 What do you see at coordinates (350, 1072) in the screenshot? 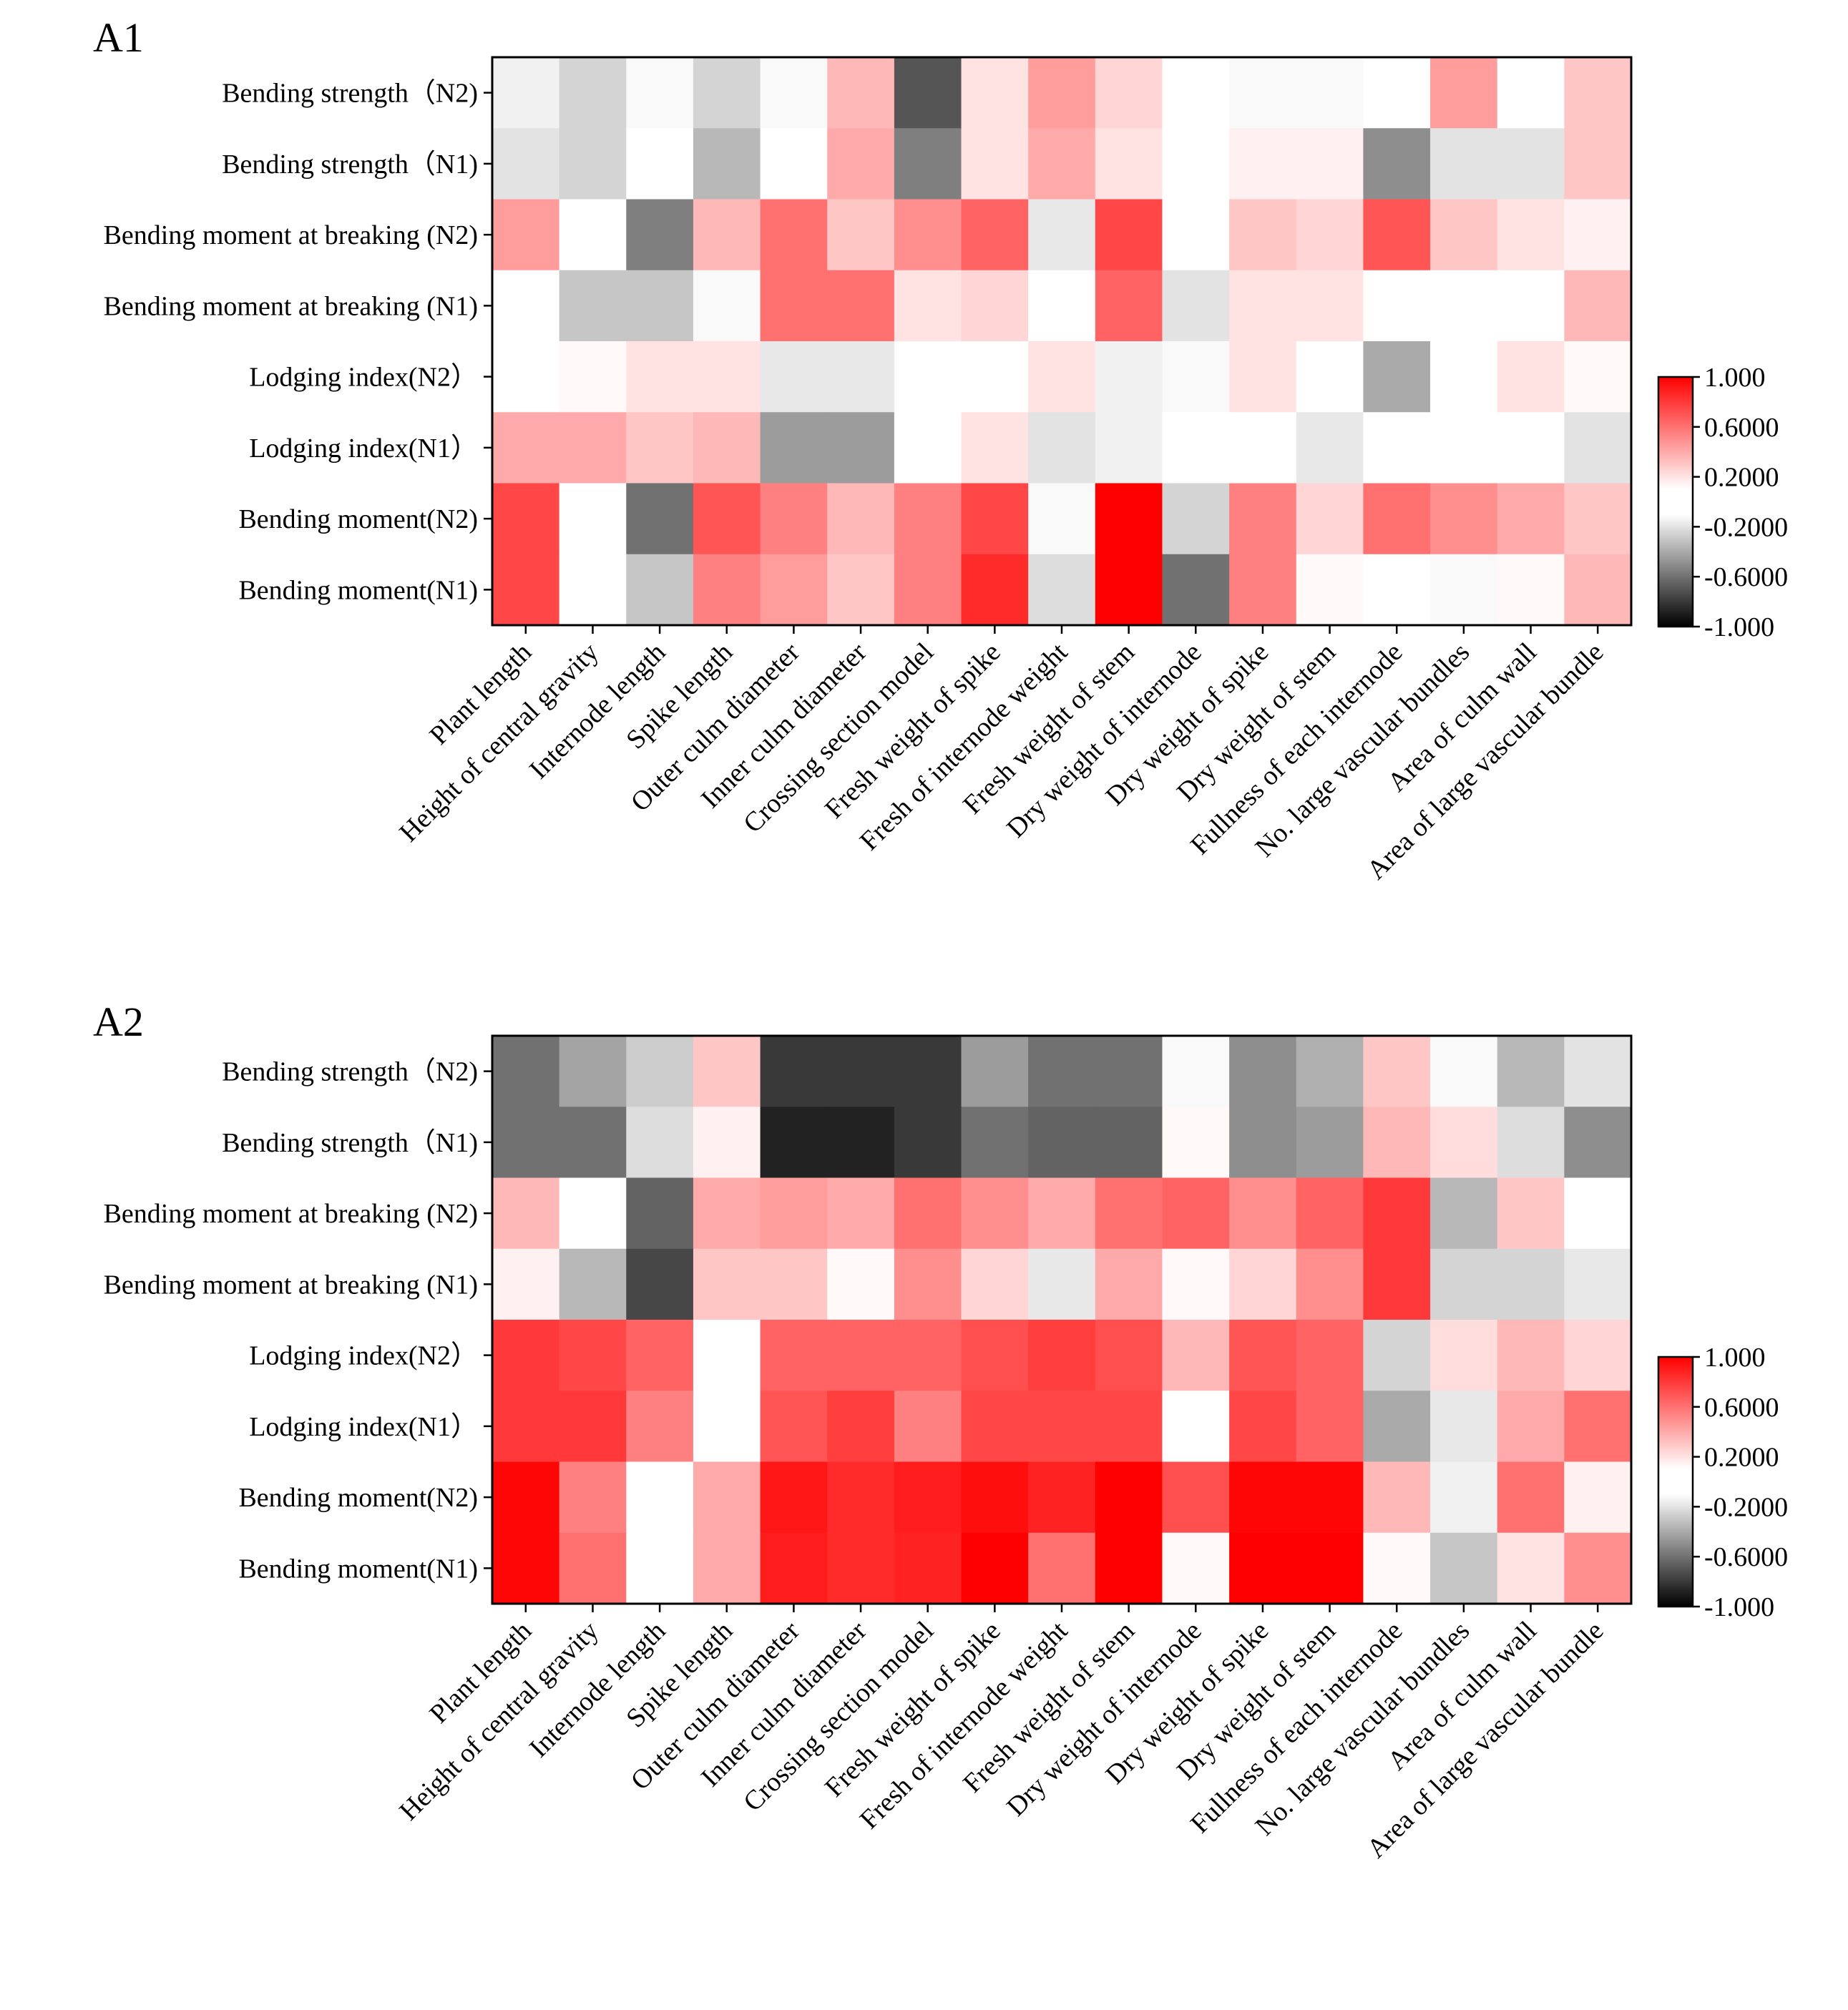
I see `y-tick-label: Bending strength（N2)` at bounding box center [350, 1072].